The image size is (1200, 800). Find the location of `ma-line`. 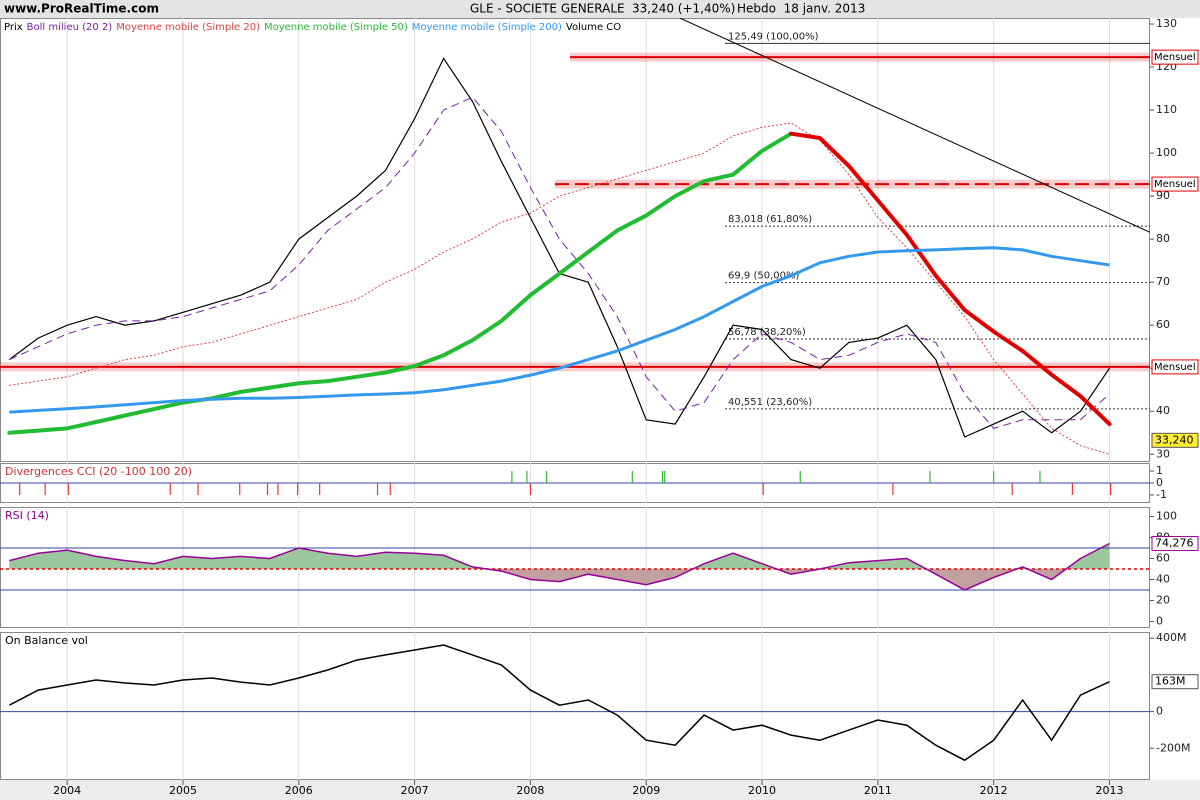

ma-line is located at coordinates (950, 279).